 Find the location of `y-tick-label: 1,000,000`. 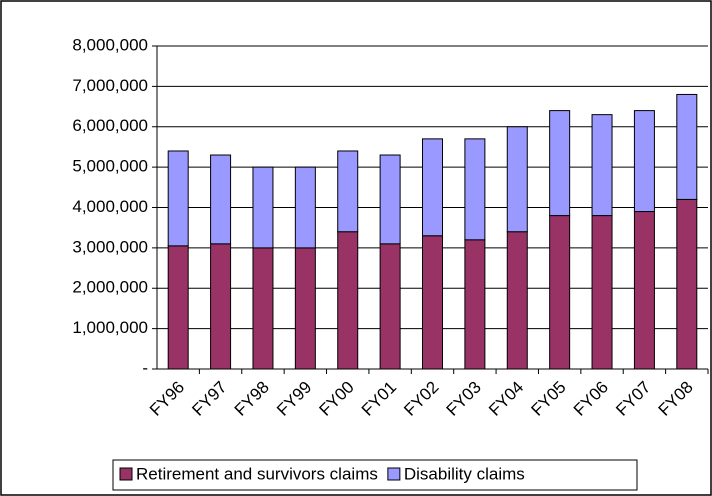

y-tick-label: 1,000,000 is located at coordinates (110, 327).